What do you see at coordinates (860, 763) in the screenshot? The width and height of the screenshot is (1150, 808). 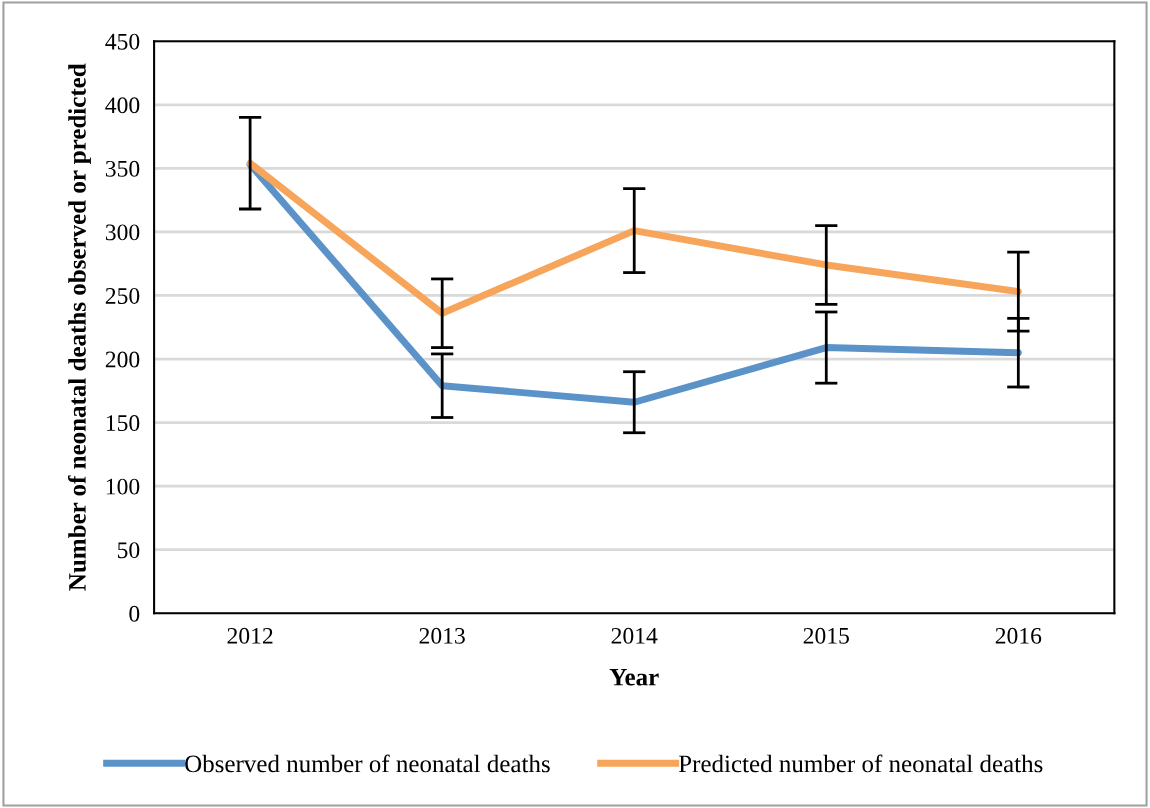 I see `legend-label: Predicted number of neonatal deaths` at bounding box center [860, 763].